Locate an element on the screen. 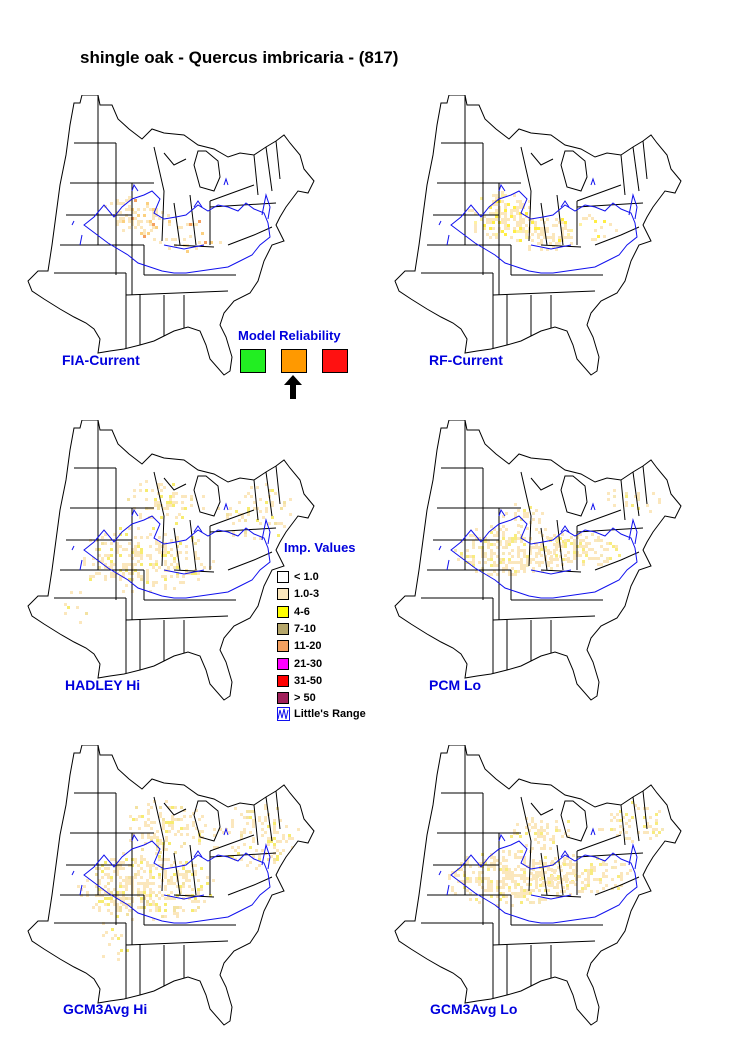 The height and width of the screenshot is (1057, 732). map-label: HADLEY Hi is located at coordinates (103, 685).